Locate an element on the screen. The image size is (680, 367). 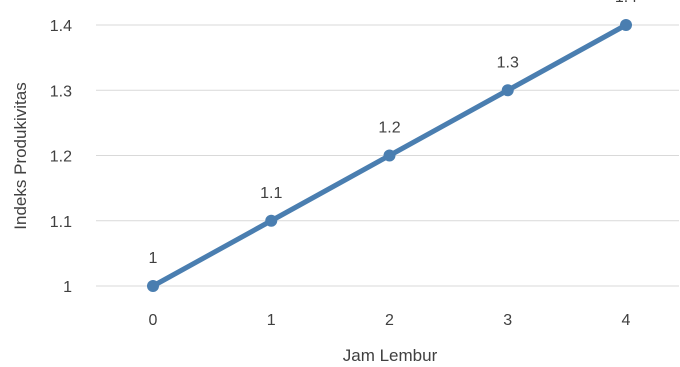
data-label: 1.1 is located at coordinates (271, 193).